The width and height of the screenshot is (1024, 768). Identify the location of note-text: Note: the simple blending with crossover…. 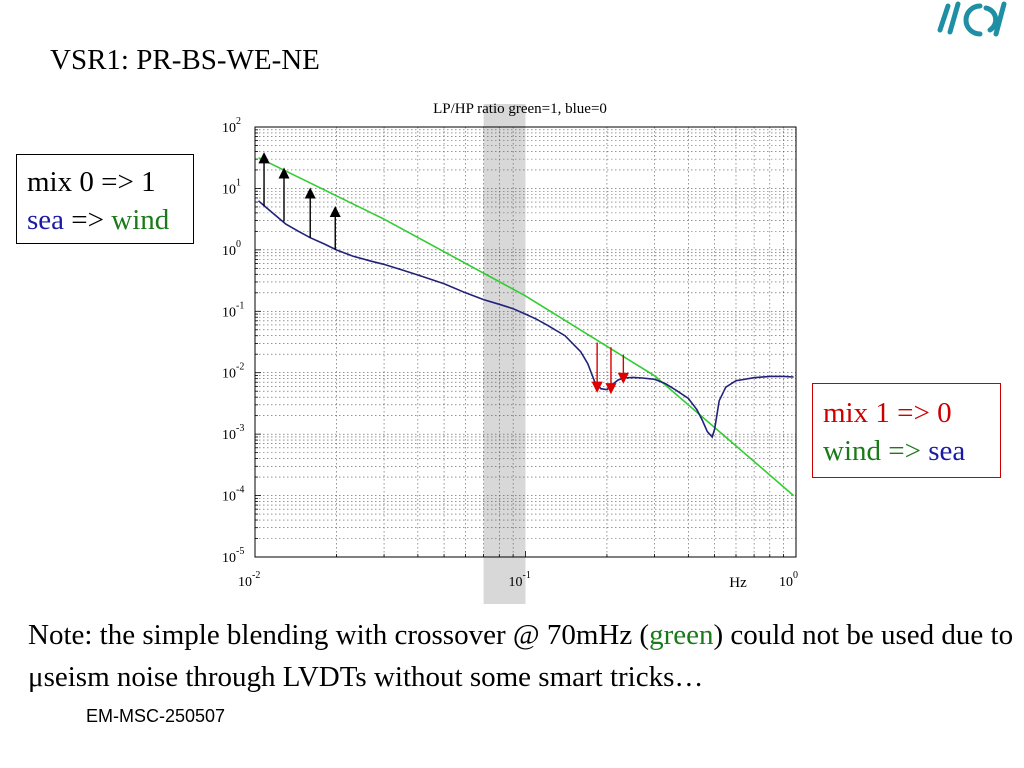
(523, 656).